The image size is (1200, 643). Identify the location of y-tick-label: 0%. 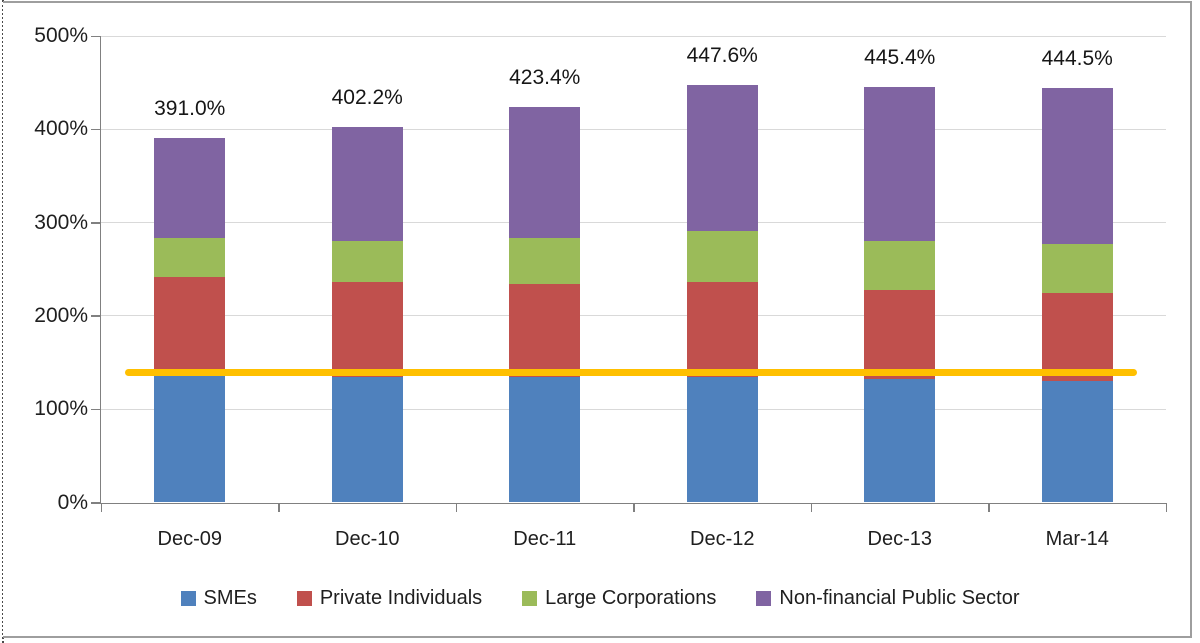
(72, 502).